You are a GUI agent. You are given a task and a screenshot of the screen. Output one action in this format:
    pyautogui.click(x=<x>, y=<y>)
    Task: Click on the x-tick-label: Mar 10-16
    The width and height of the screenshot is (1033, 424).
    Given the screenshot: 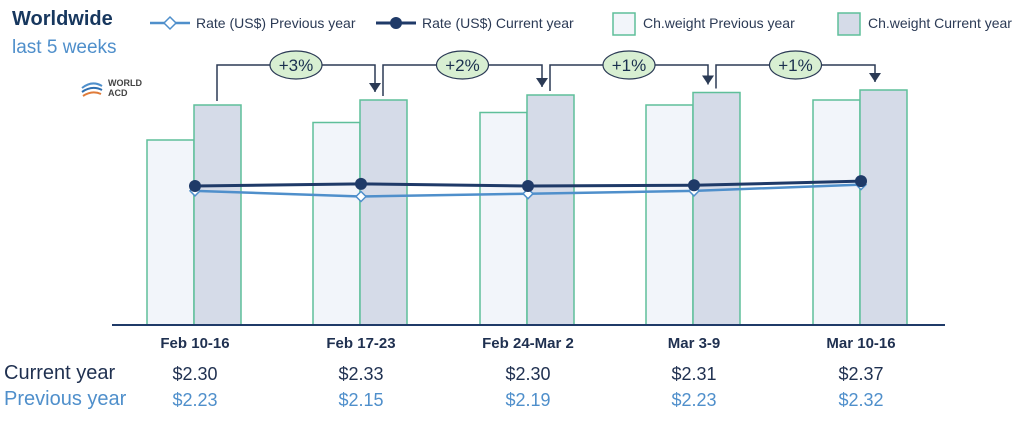 What is the action you would take?
    pyautogui.click(x=860, y=343)
    